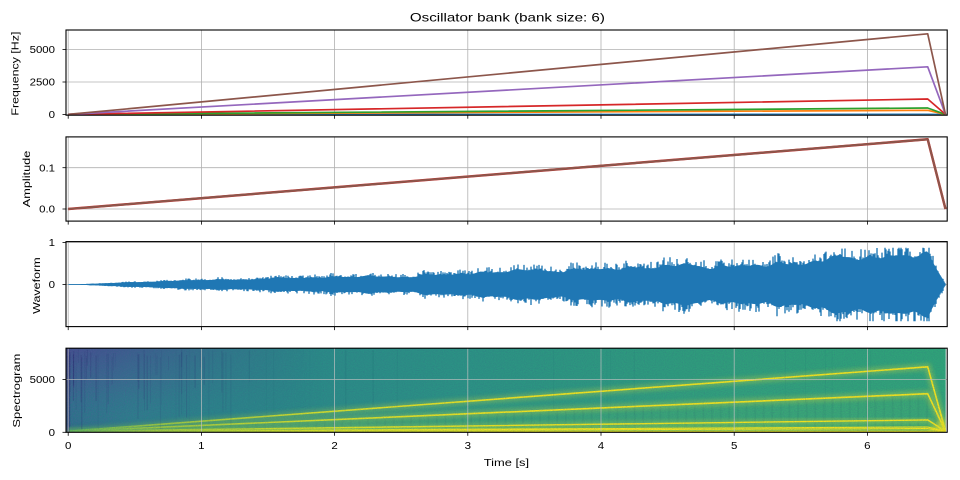 This screenshot has width=960, height=480. I want to click on svg-text: 4, so click(601, 446).